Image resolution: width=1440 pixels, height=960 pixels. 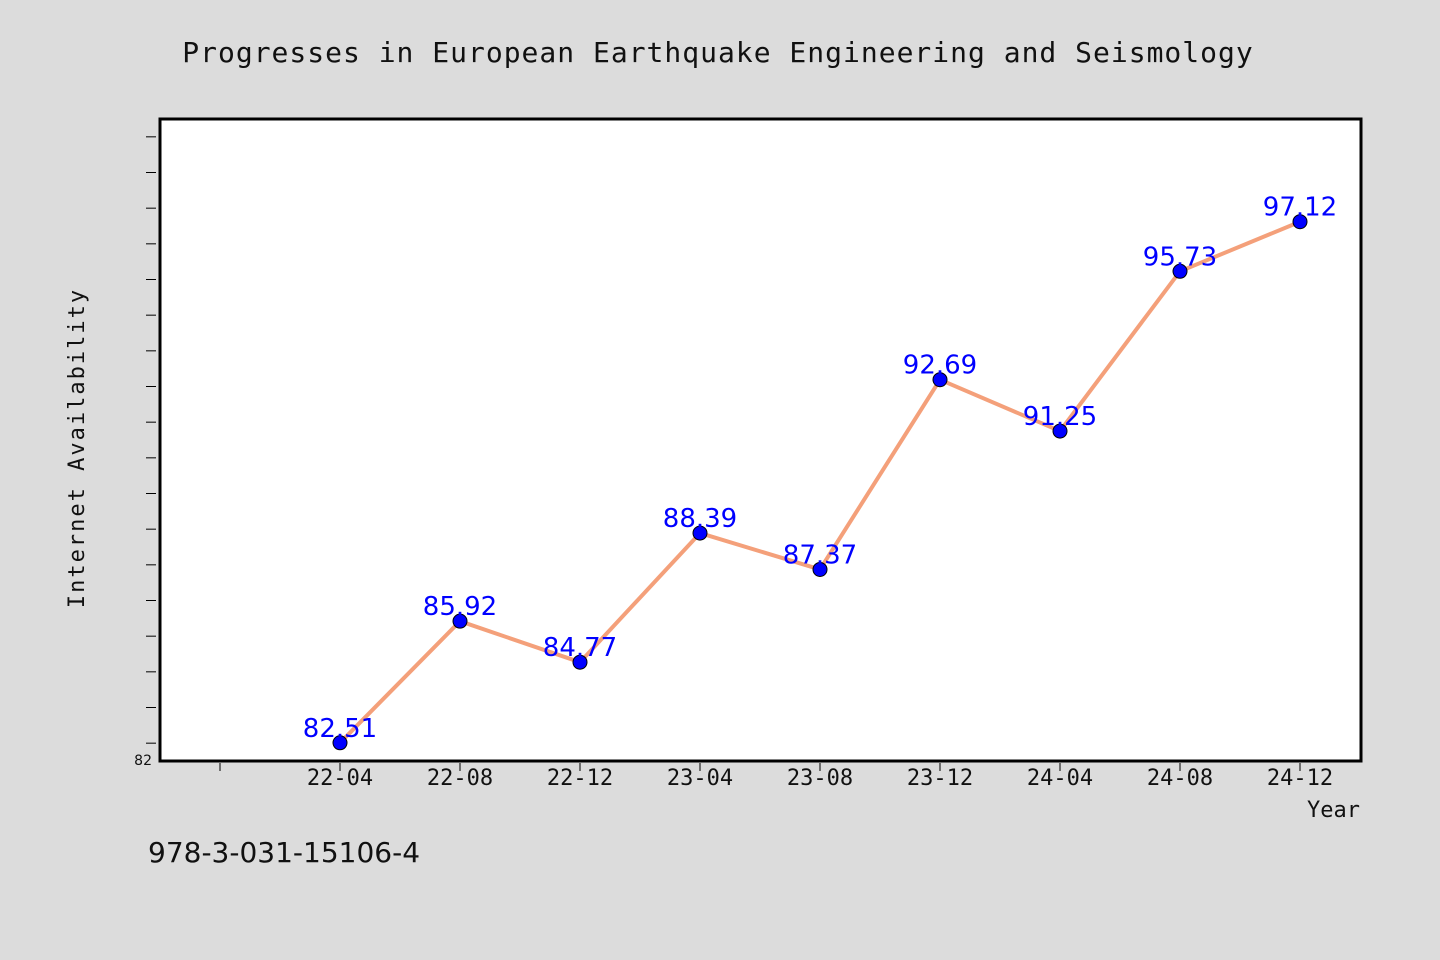 I want to click on x-tick-label: 24-08, so click(x=1180, y=778).